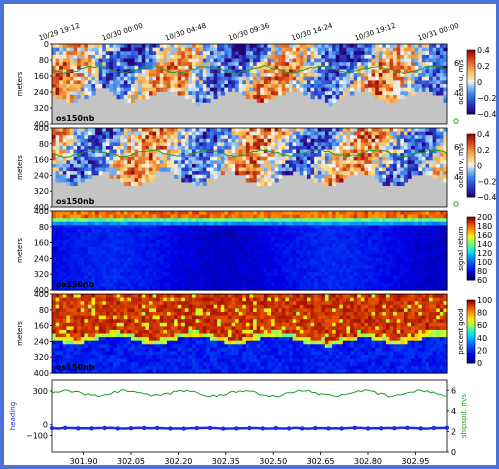  I want to click on colorbar-tick-label: 140, so click(484, 244).